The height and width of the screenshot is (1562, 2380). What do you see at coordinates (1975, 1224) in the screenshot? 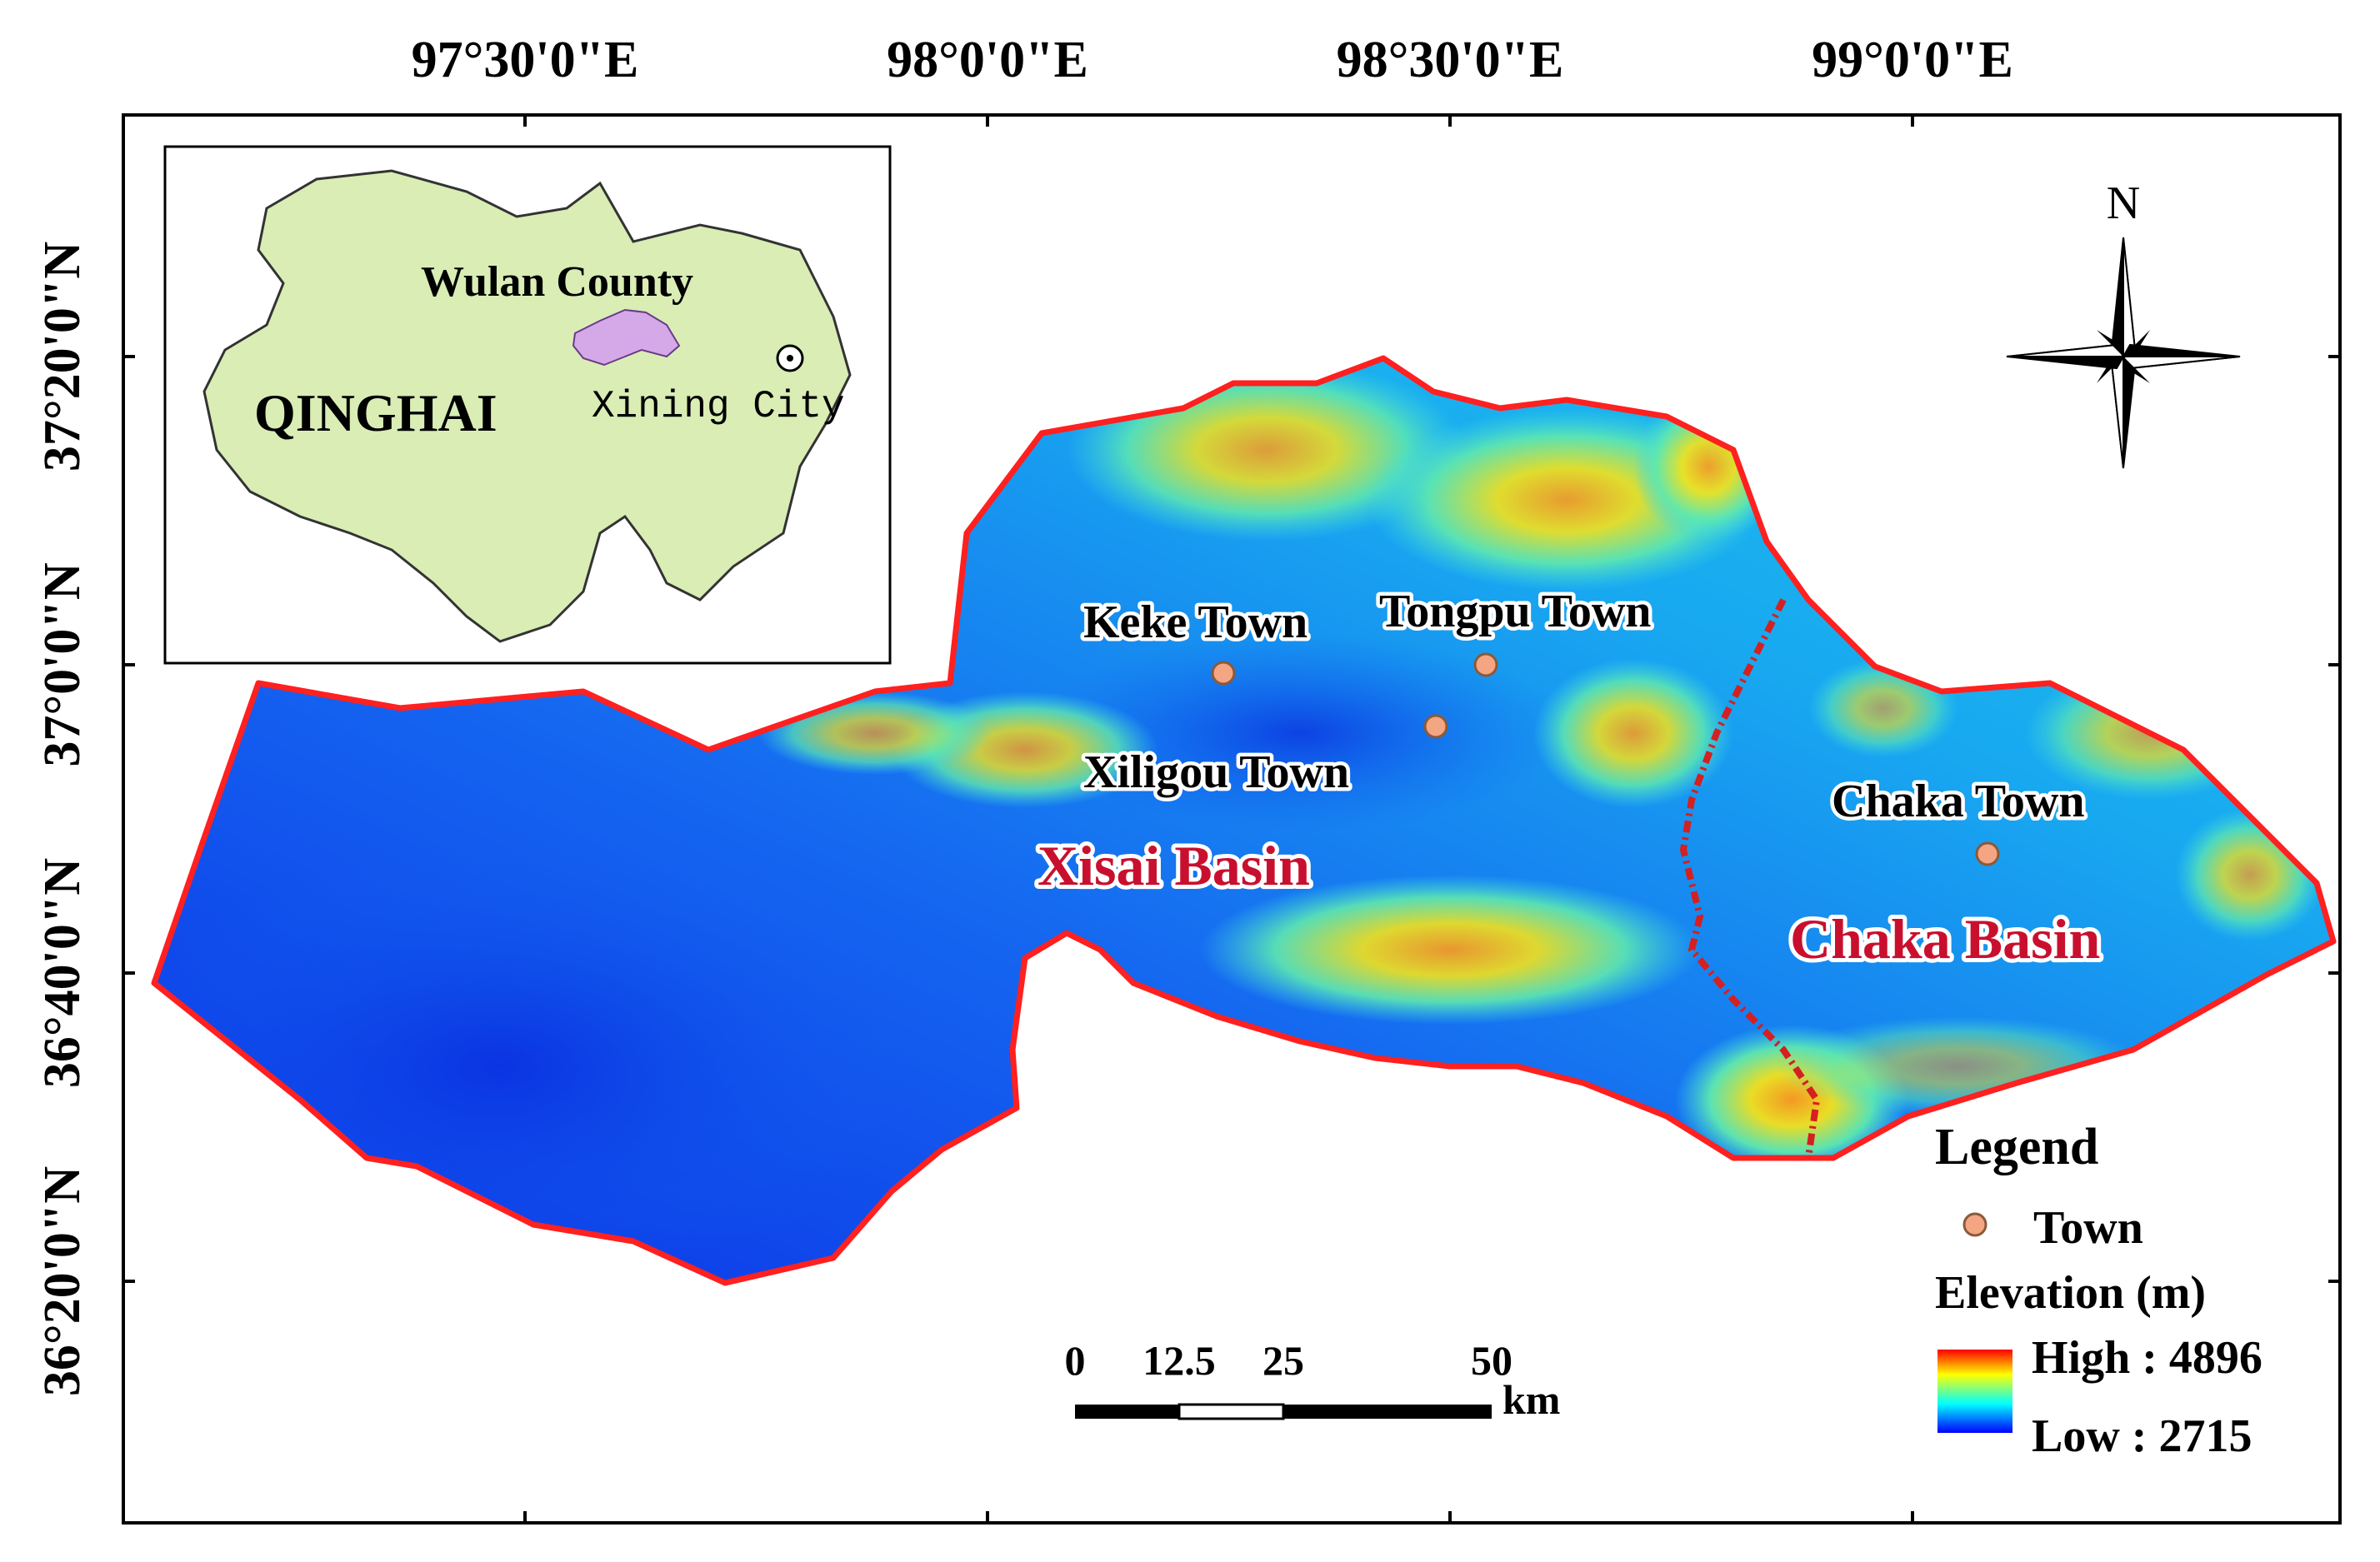
I see `legend-town-symbol` at bounding box center [1975, 1224].